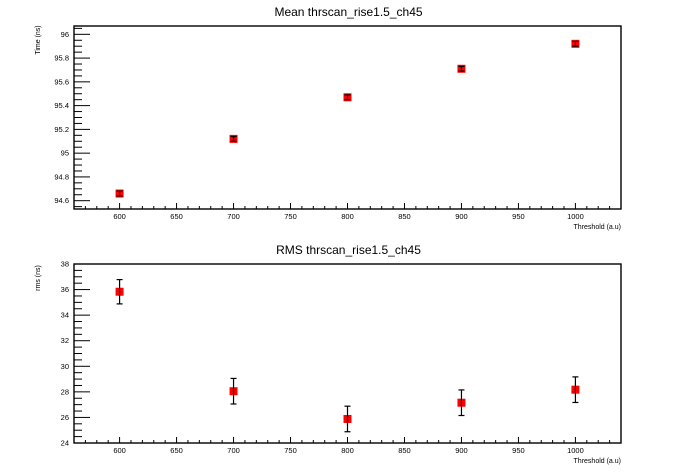  What do you see at coordinates (65, 443) in the screenshot?
I see `y-tick-label: 24` at bounding box center [65, 443].